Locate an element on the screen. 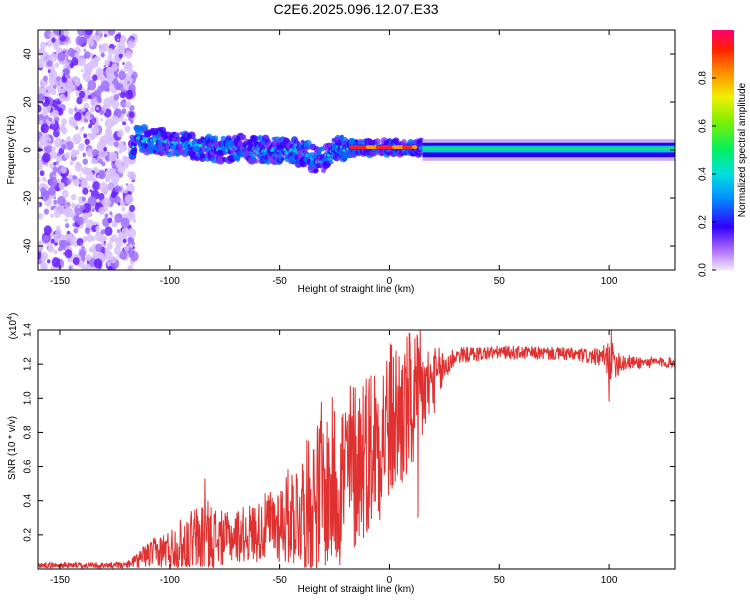 This screenshot has width=750, height=600. colorbar-tick-label: 0.6 is located at coordinates (703, 126).